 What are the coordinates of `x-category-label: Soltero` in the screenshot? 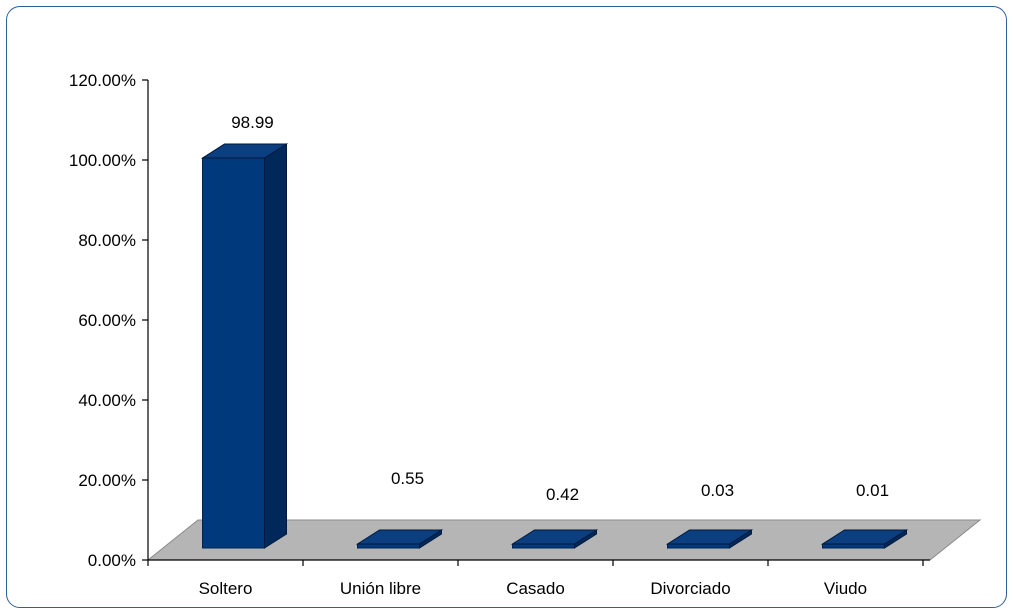 It's located at (226, 588).